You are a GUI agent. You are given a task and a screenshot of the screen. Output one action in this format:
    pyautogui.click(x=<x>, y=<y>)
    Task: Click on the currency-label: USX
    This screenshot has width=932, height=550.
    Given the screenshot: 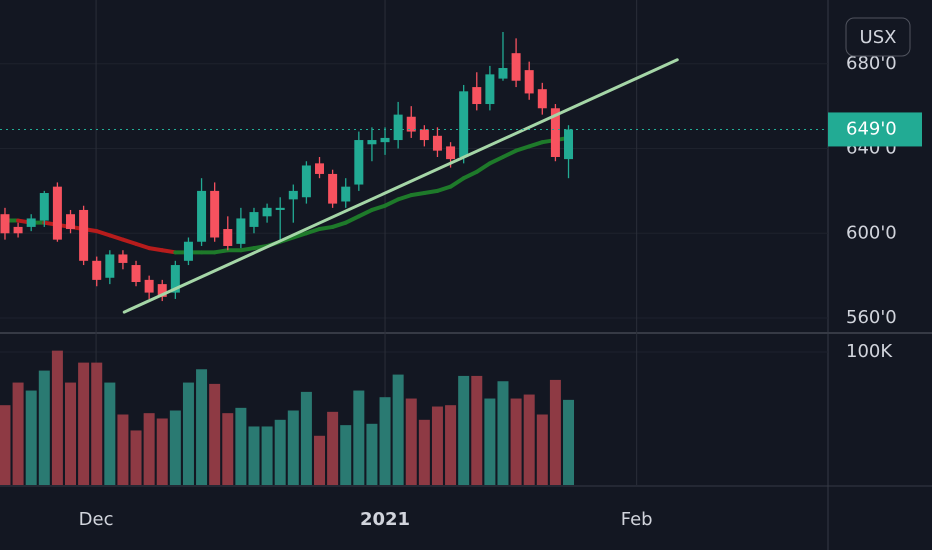 What is the action you would take?
    pyautogui.click(x=878, y=37)
    